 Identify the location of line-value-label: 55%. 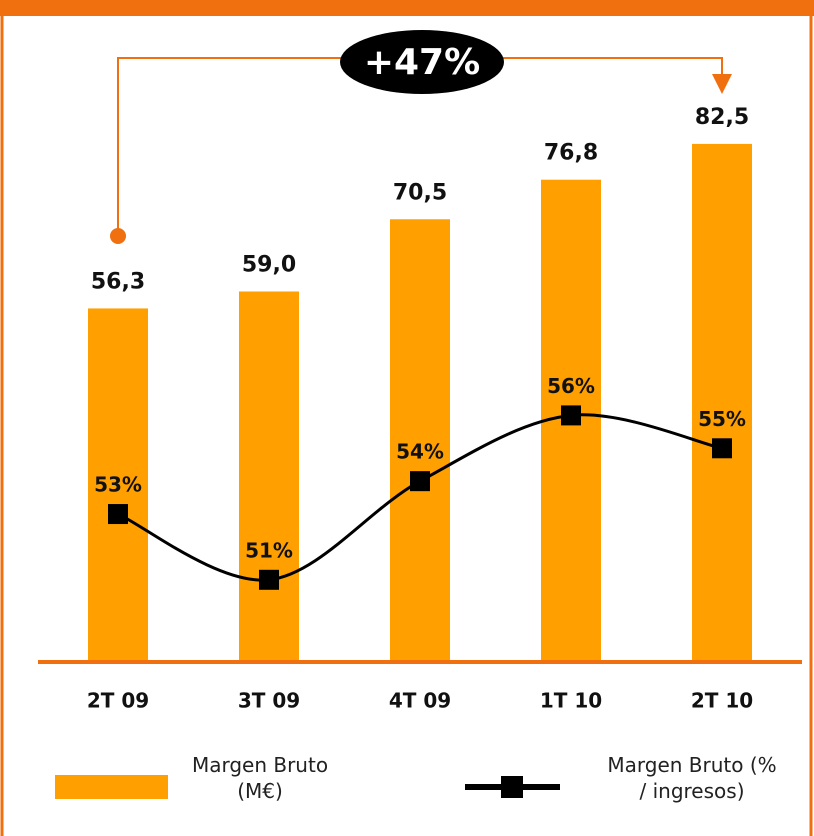
(722, 419).